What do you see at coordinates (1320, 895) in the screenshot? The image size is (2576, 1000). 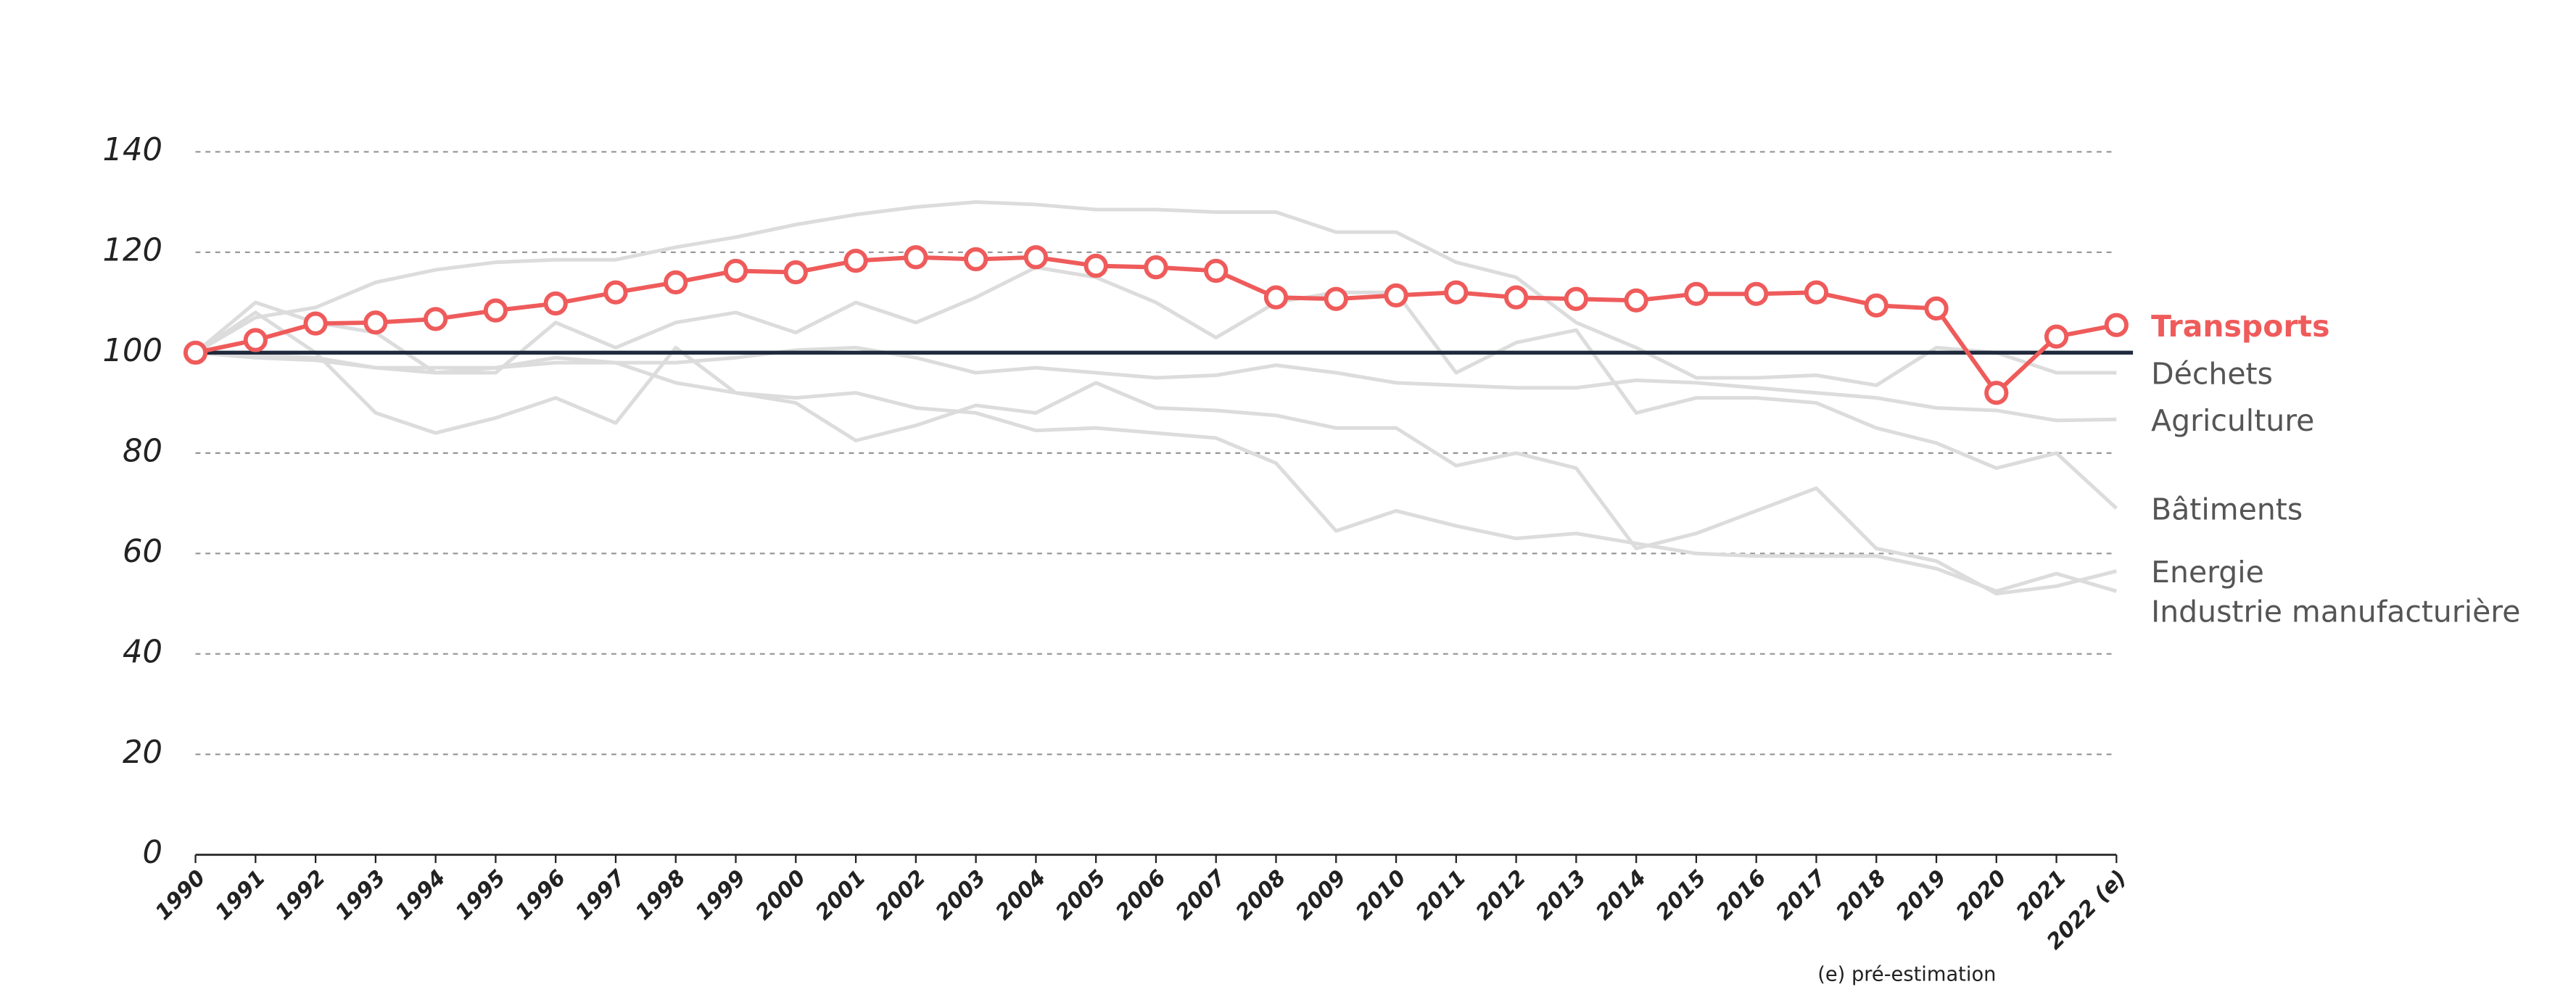 I see `x-tick-label: 2009` at bounding box center [1320, 895].